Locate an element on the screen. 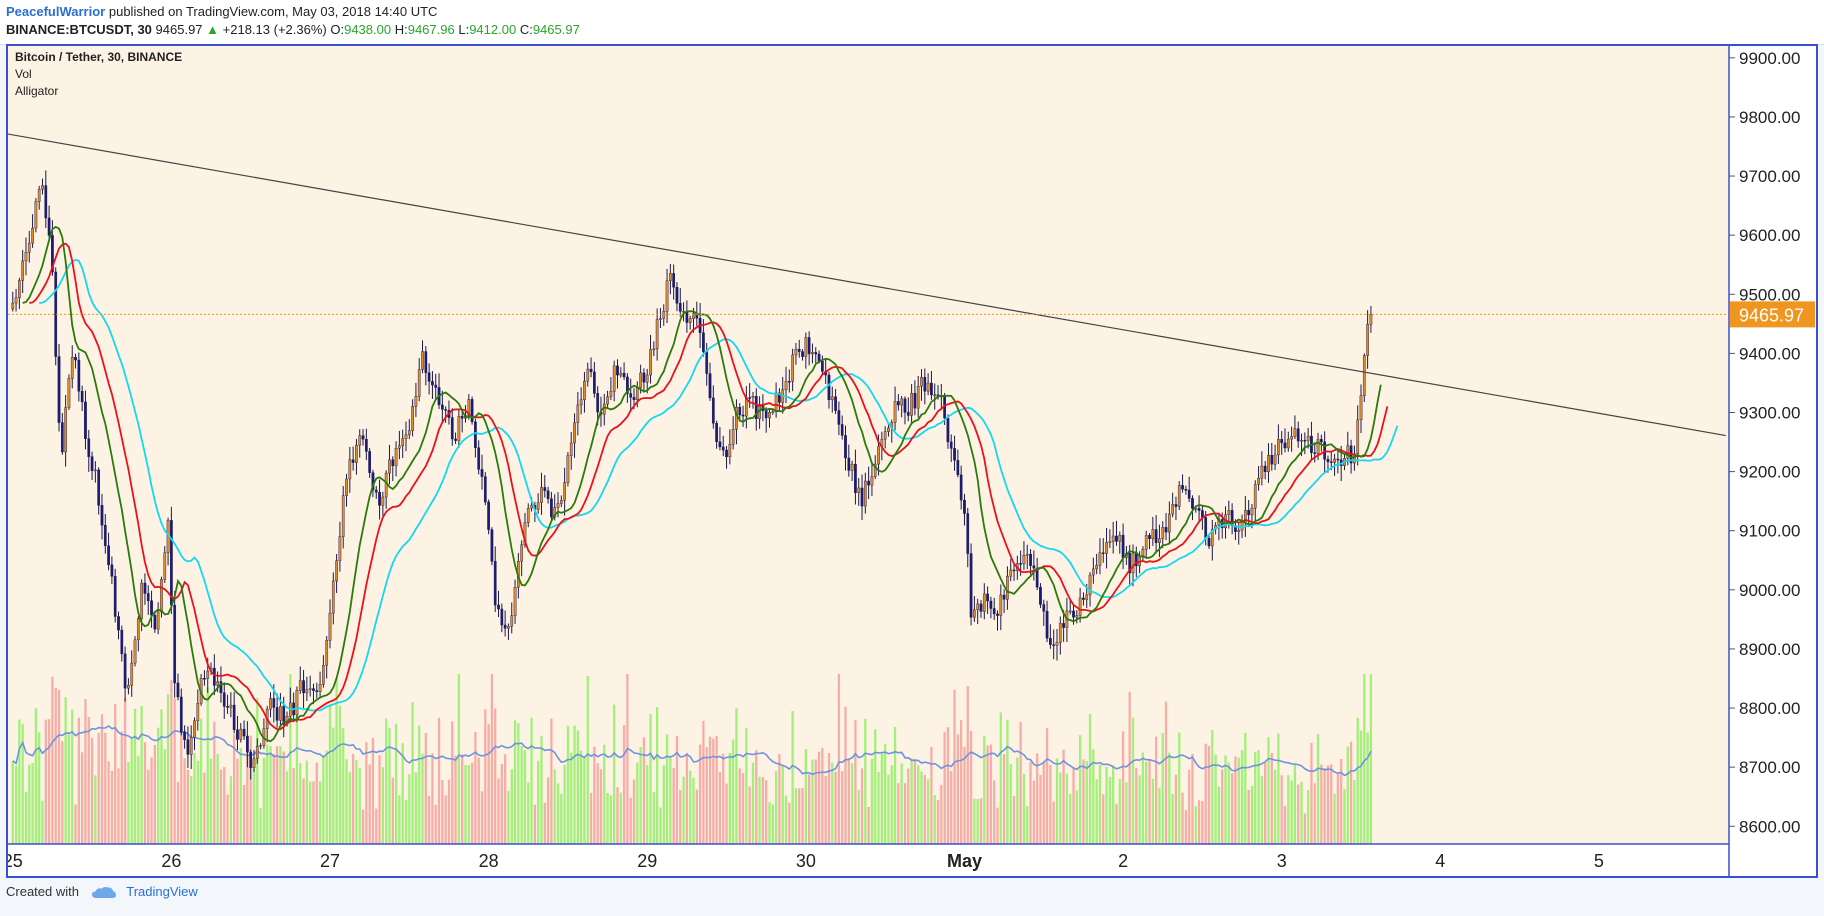 Image resolution: width=1824 pixels, height=916 pixels. time-tick-label: 2 is located at coordinates (1123, 861).